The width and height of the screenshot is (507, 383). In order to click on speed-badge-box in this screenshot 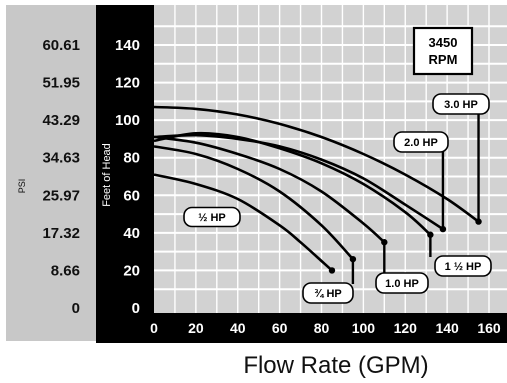, I will do `click(443, 51)`.